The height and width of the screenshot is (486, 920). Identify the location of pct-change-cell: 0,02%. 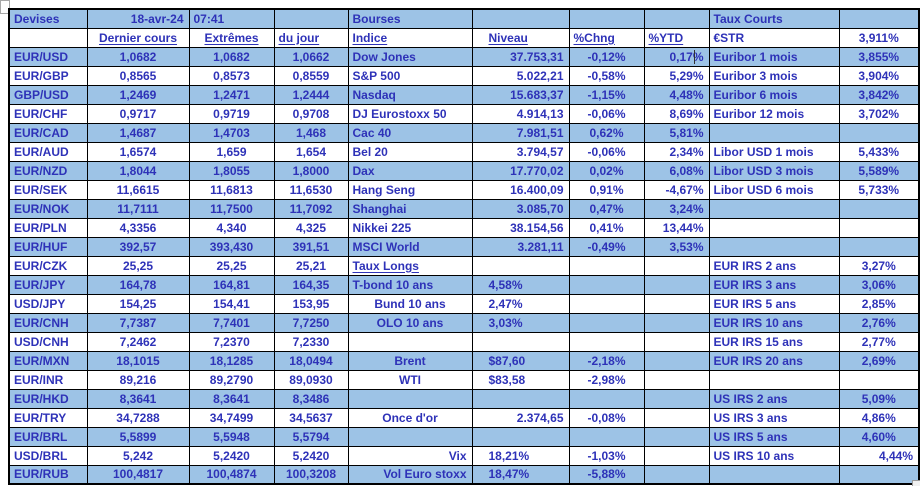
(606, 170).